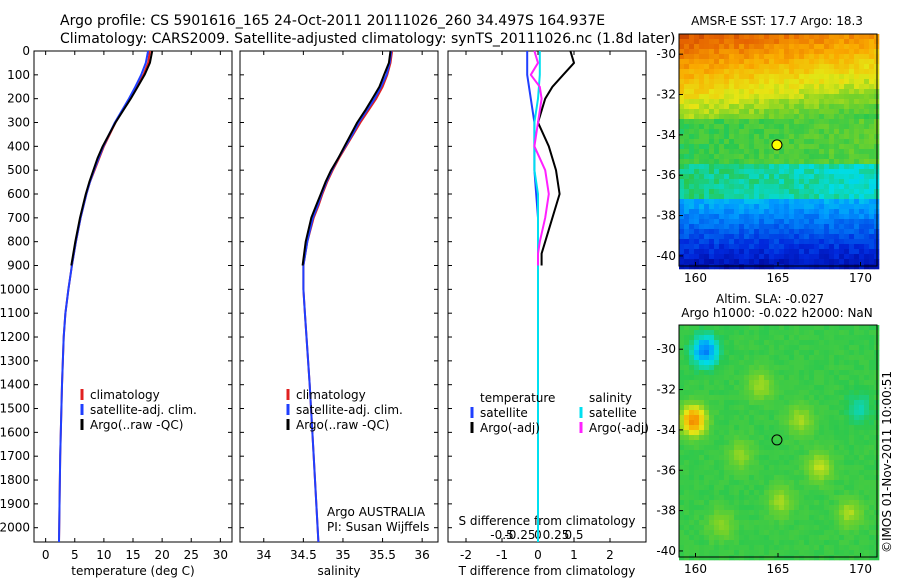 Image resolution: width=900 pixels, height=580 pixels. Describe the element at coordinates (695, 278) in the screenshot. I see `x-tick-label: 160` at that location.